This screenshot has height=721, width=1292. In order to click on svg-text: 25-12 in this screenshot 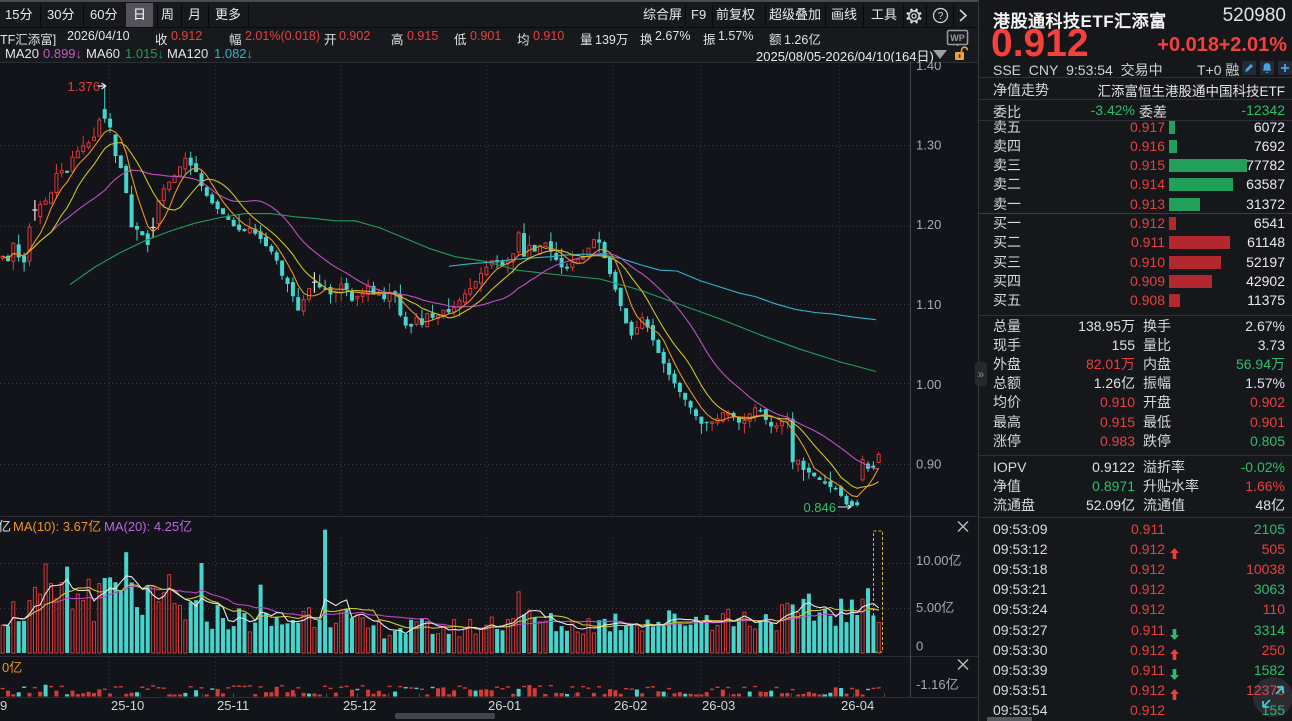, I will do `click(359, 705)`.